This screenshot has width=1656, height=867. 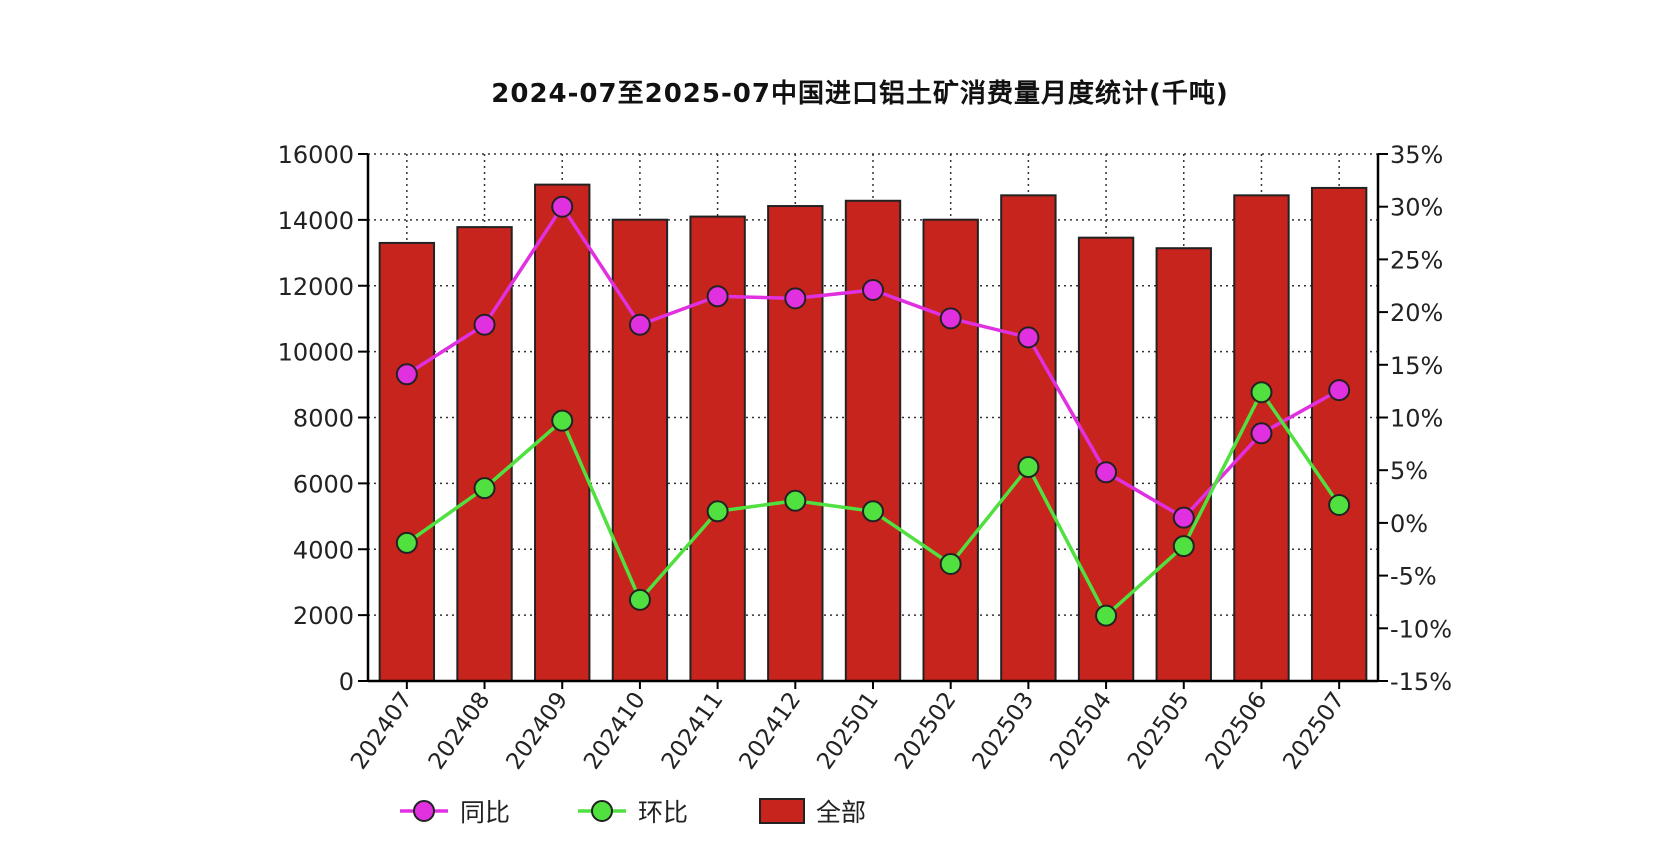 What do you see at coordinates (316, 221) in the screenshot?
I see `y-tick-label: 14000` at bounding box center [316, 221].